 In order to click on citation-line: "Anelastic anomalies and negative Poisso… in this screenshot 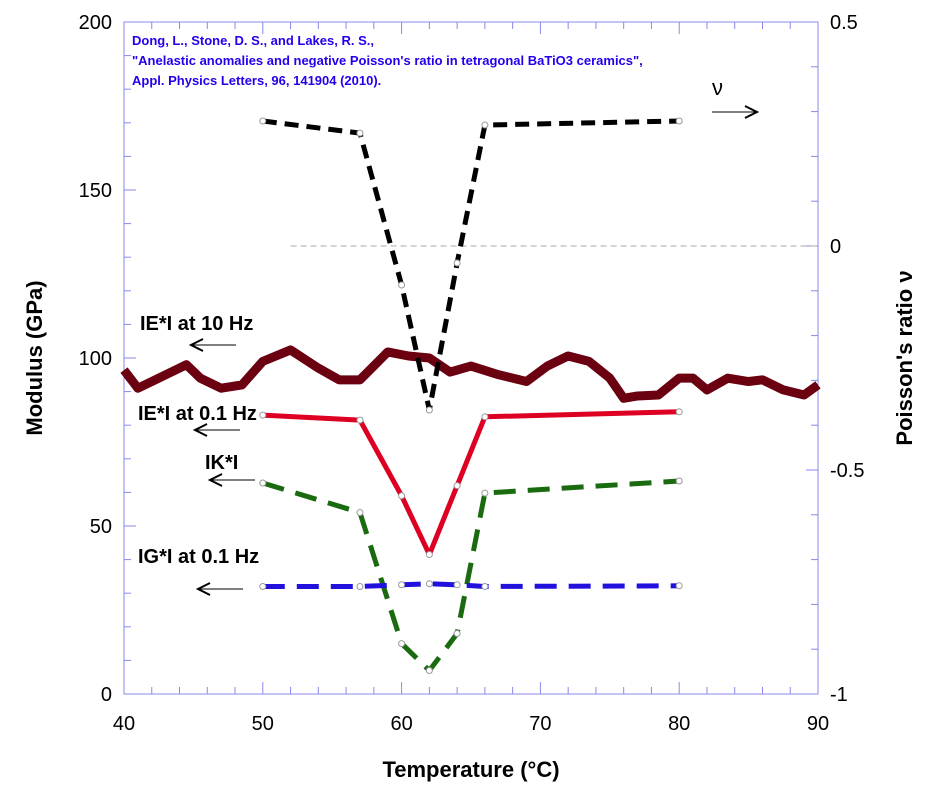, I will do `click(387, 60)`.